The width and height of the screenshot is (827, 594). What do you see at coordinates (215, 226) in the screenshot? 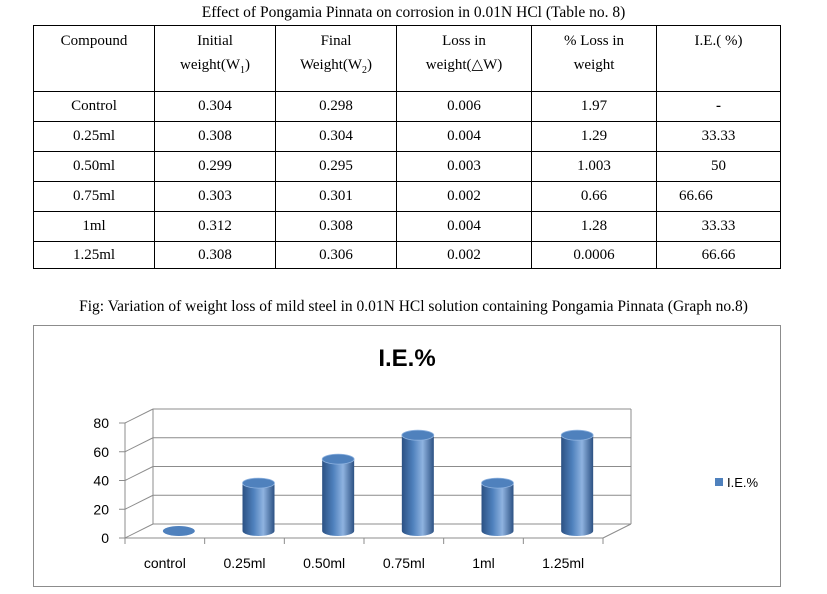
I see `cell-initial: 0.312` at bounding box center [215, 226].